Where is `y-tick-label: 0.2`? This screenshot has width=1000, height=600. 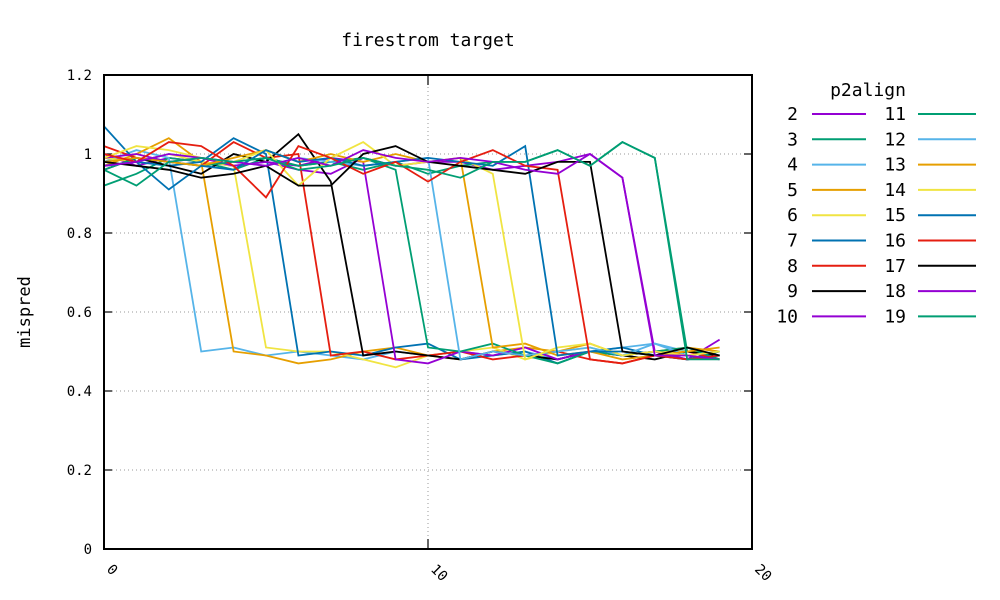 y-tick-label: 0.2 is located at coordinates (79, 471).